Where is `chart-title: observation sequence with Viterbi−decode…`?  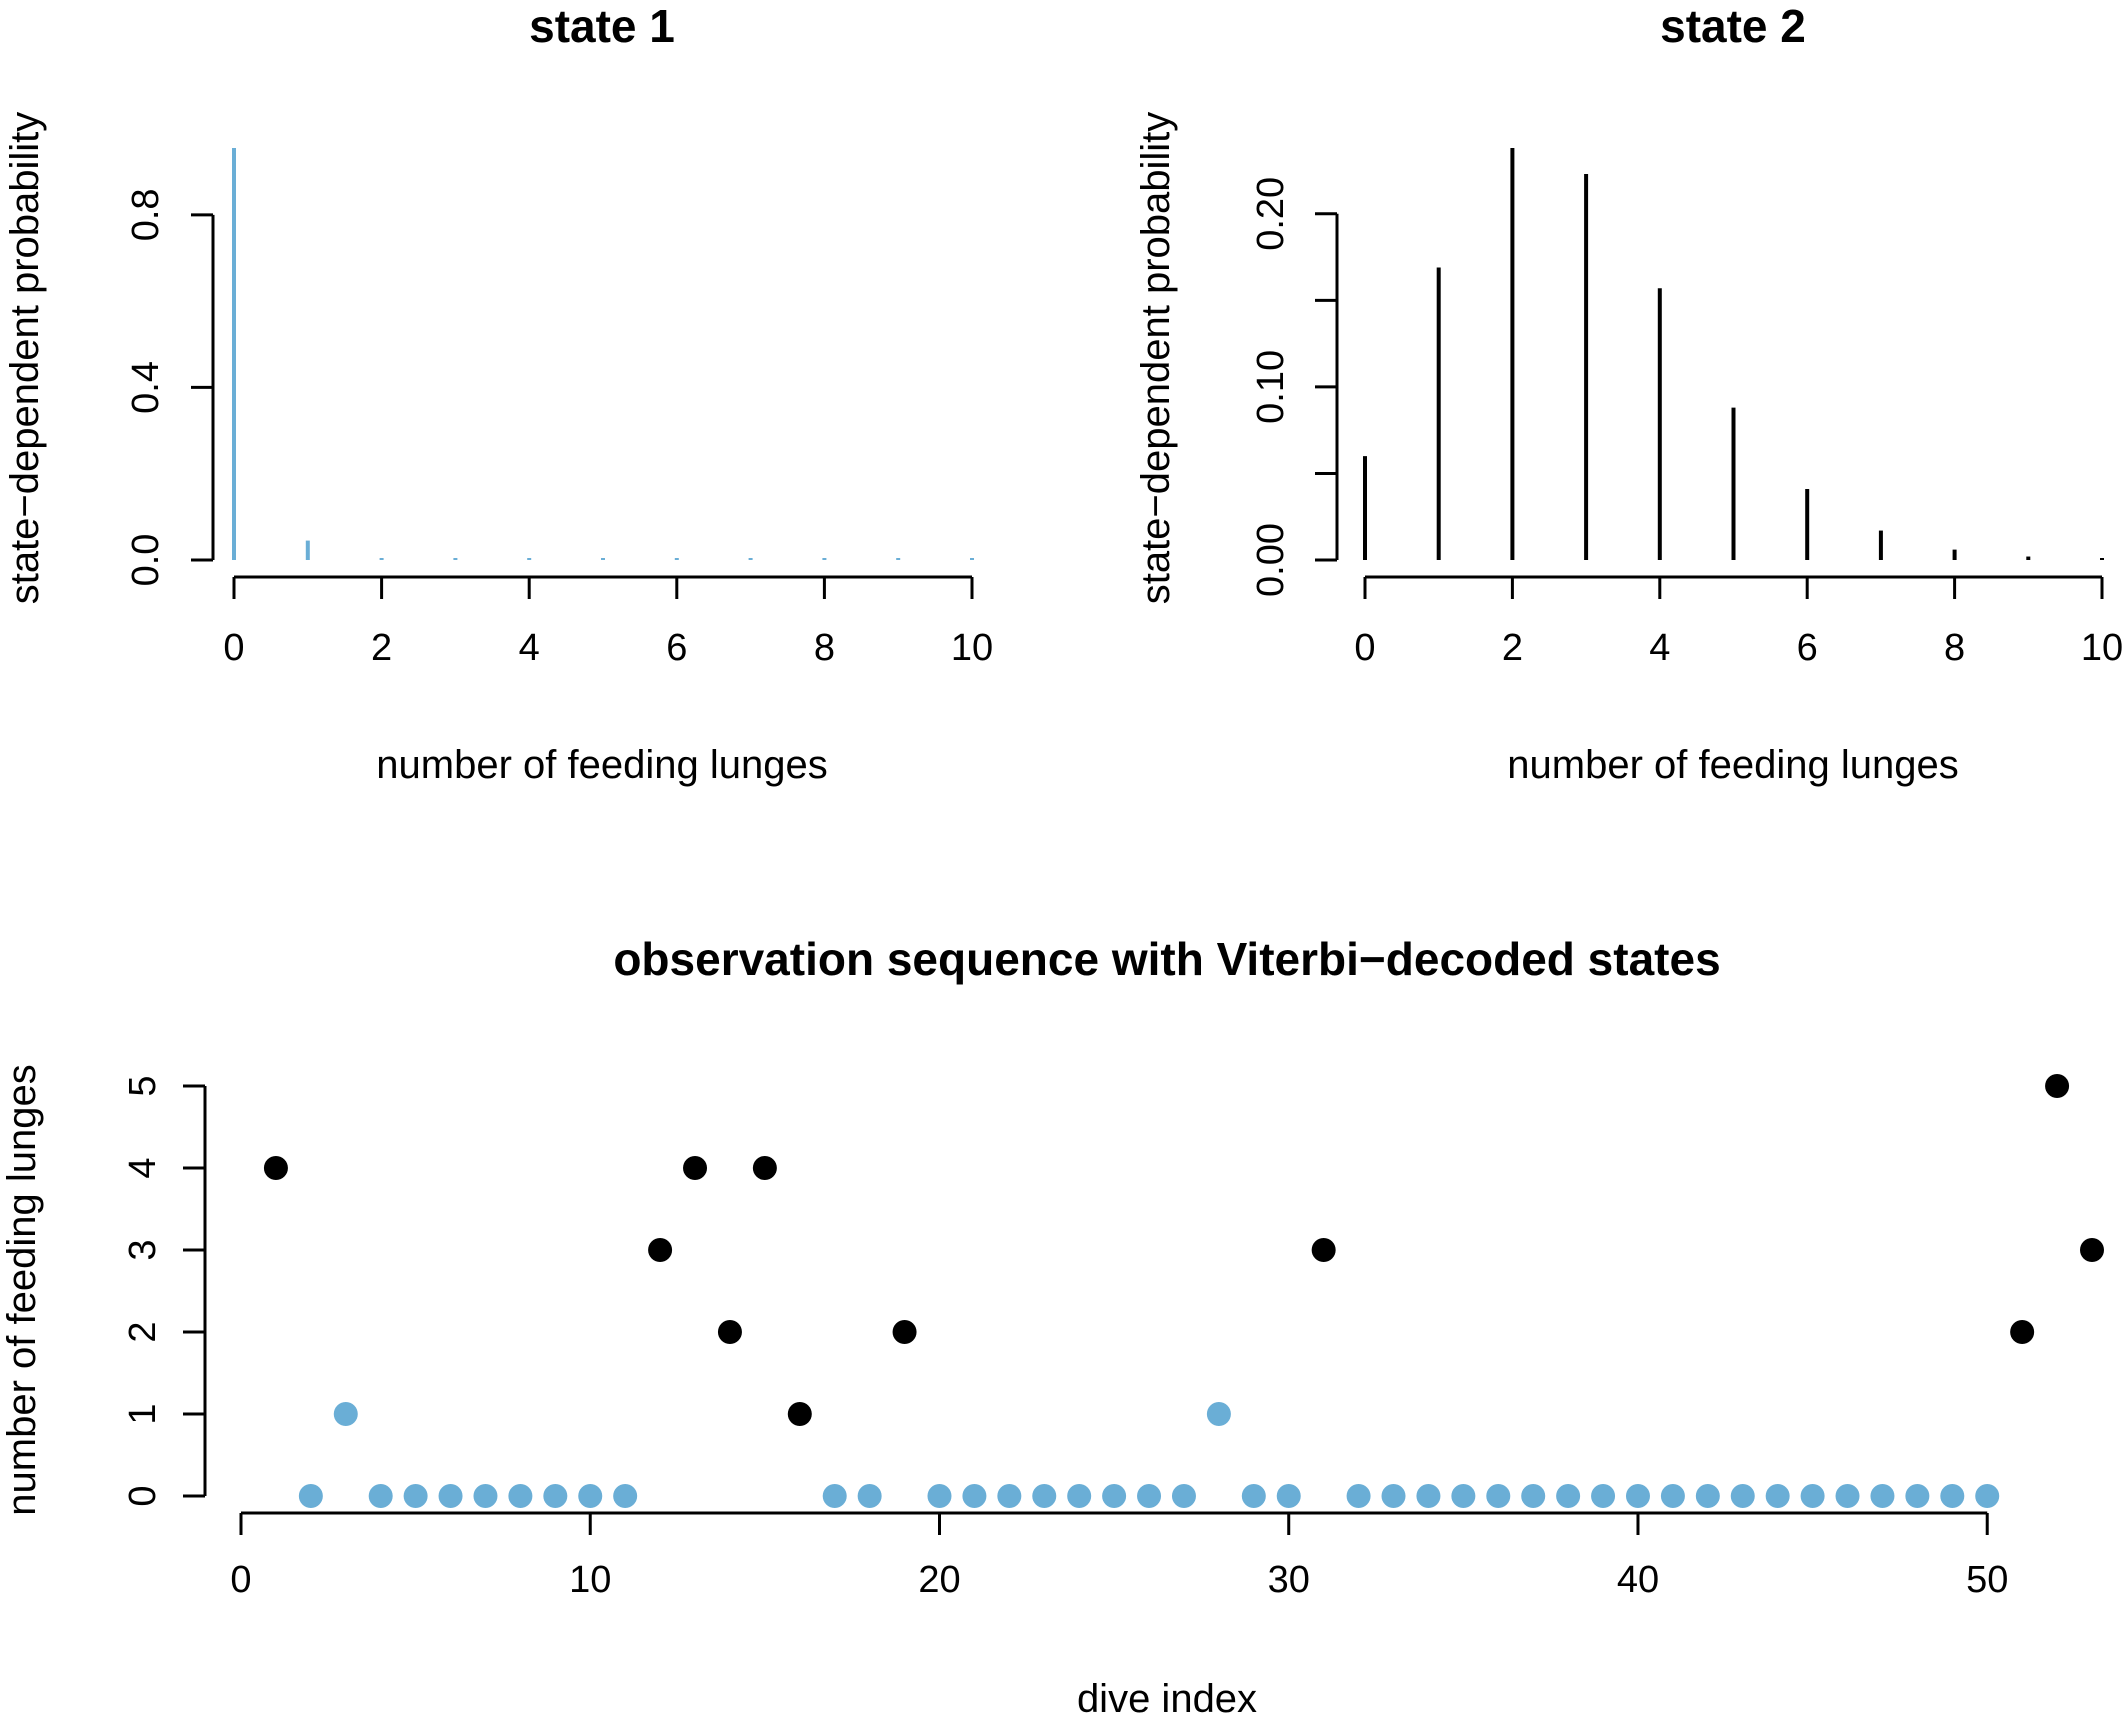
chart-title: observation sequence with Viterbi−decode… is located at coordinates (1166, 959).